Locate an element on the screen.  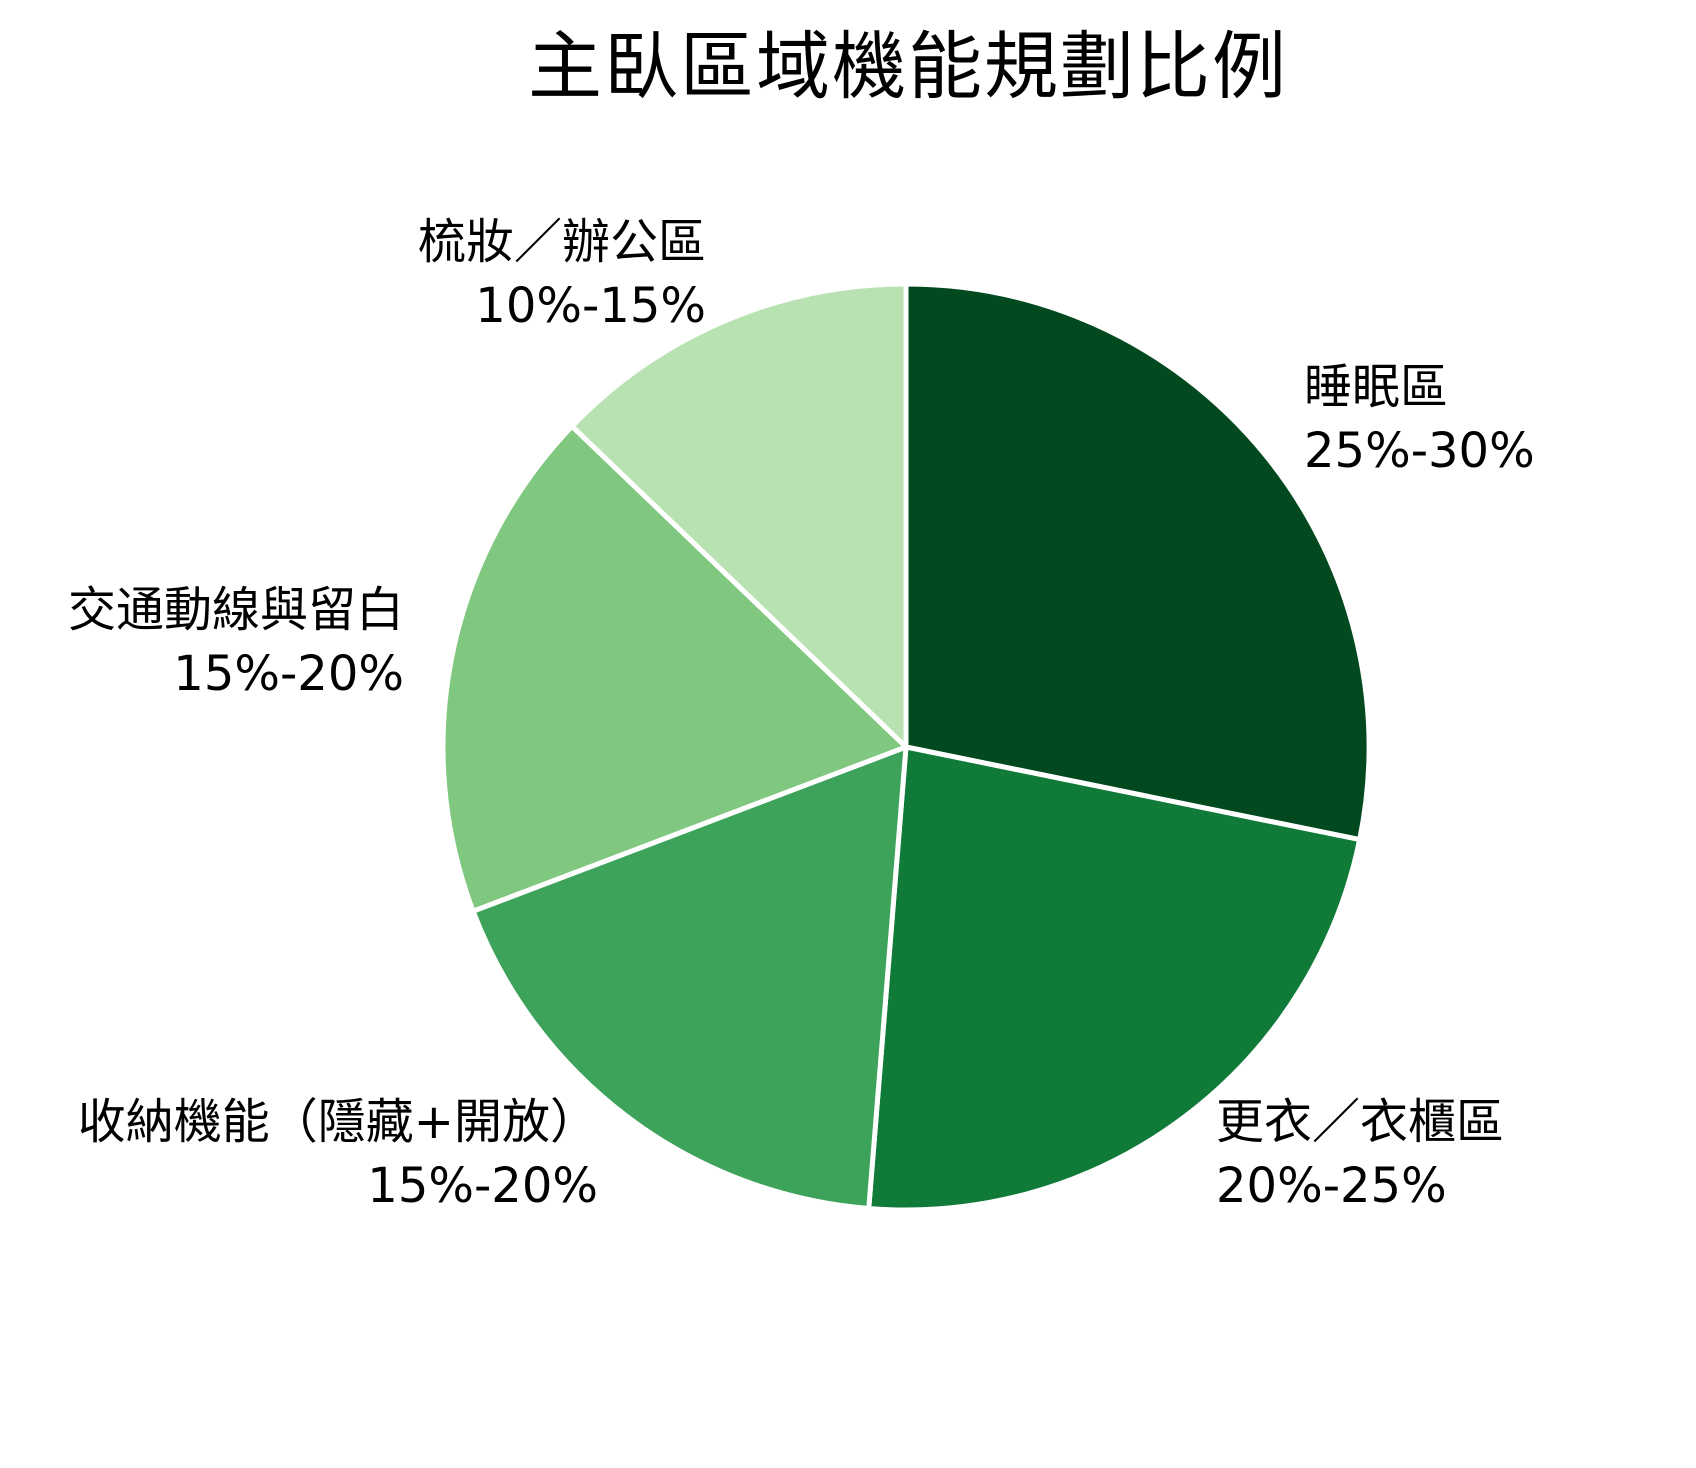
slice-range: 25%-30% is located at coordinates (1419, 451).